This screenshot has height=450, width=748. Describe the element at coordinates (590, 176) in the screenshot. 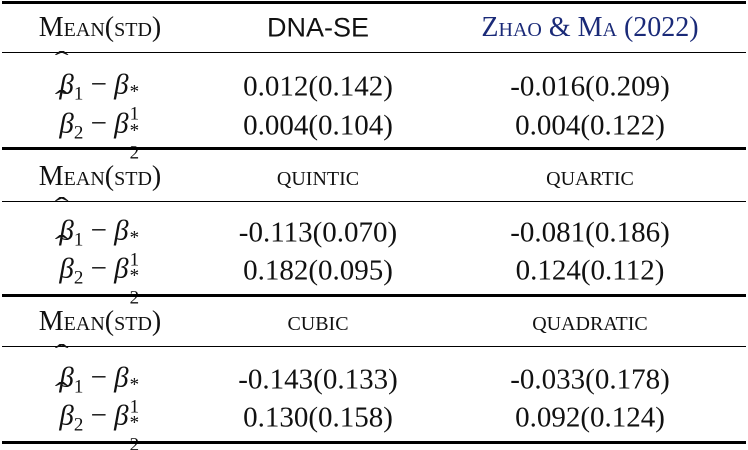

I see `header-cell: quartic` at that location.